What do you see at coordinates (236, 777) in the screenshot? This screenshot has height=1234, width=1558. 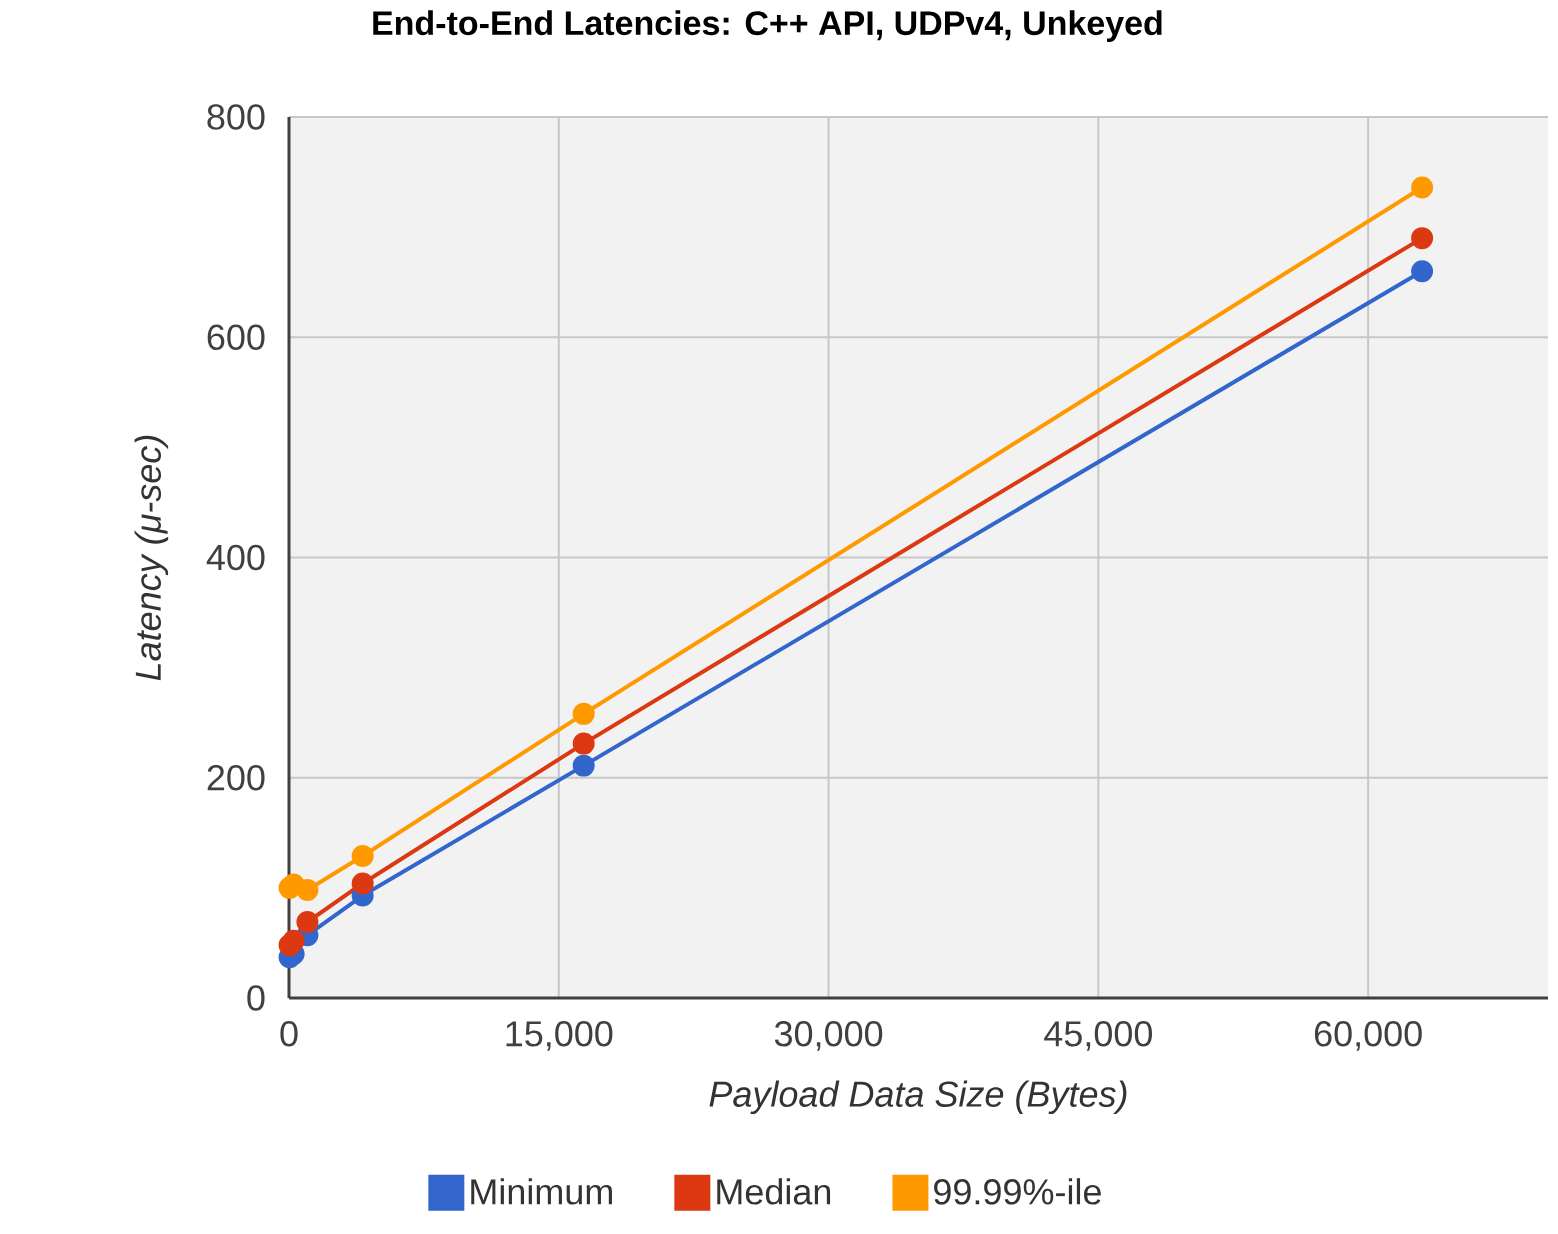 I see `y-tick-label: 200` at bounding box center [236, 777].